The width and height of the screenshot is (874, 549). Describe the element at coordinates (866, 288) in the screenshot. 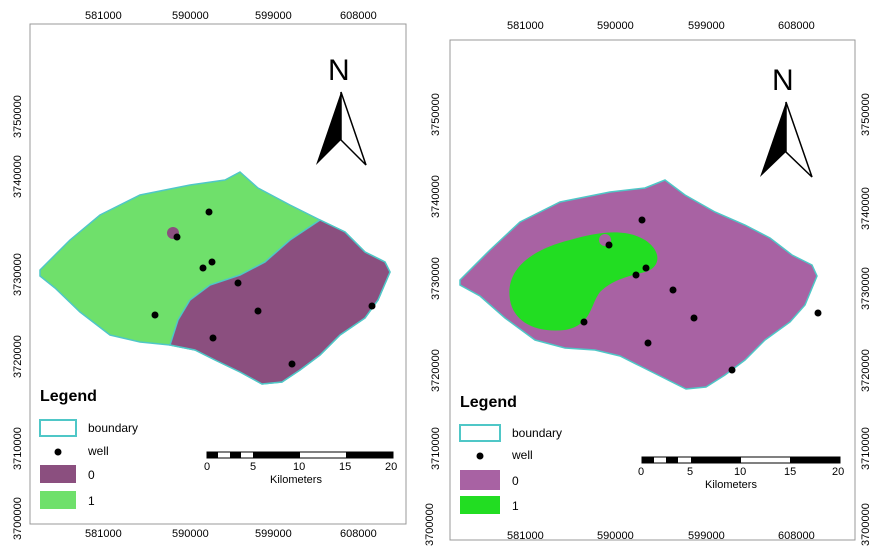

I see `right-tick: 3730000` at that location.